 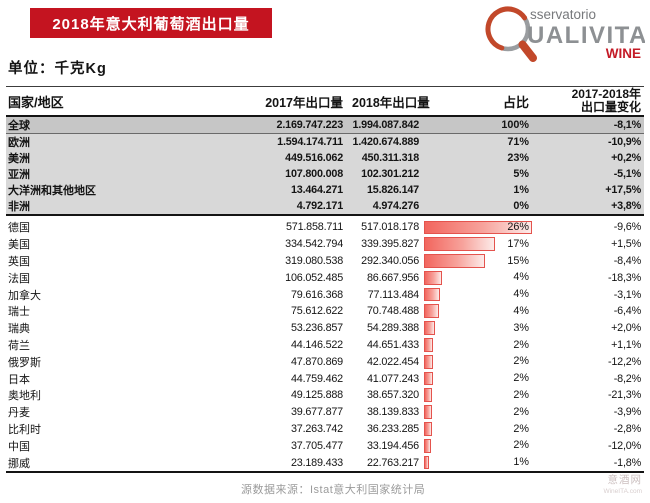 What do you see at coordinates (627, 462) in the screenshot?
I see `change-cell: -1,8%` at bounding box center [627, 462].